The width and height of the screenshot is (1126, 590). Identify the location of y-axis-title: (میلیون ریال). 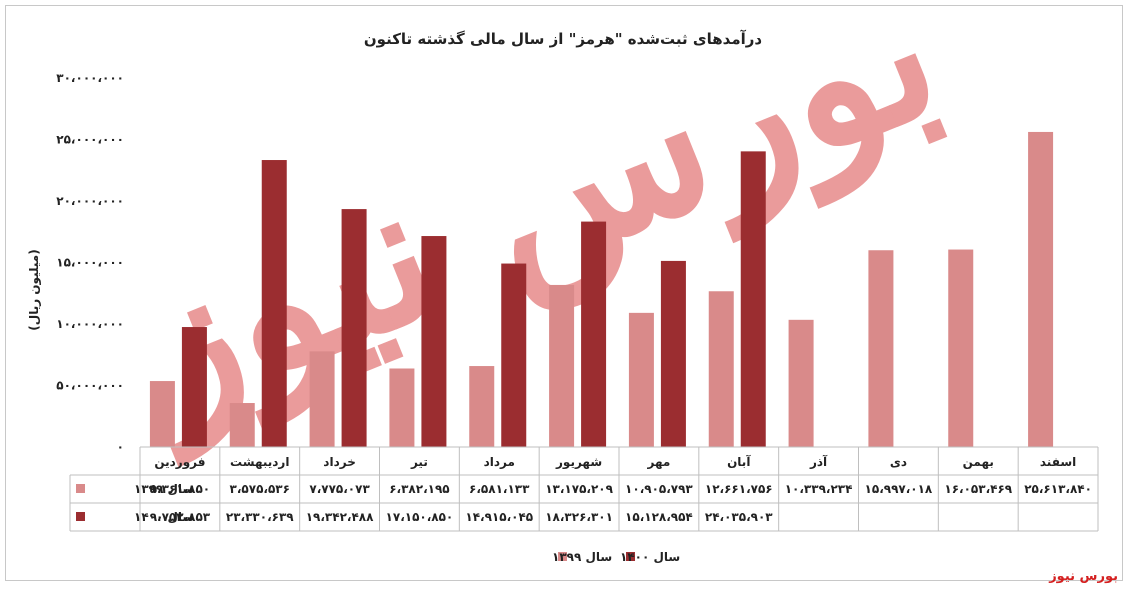
(34, 289).